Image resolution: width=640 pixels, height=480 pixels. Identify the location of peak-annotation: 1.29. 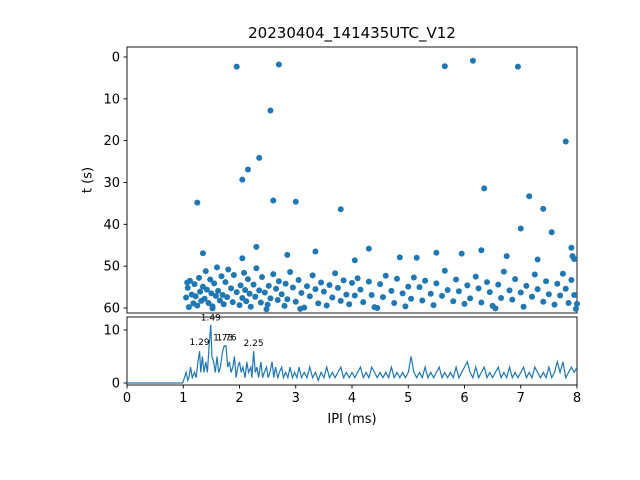
(200, 343).